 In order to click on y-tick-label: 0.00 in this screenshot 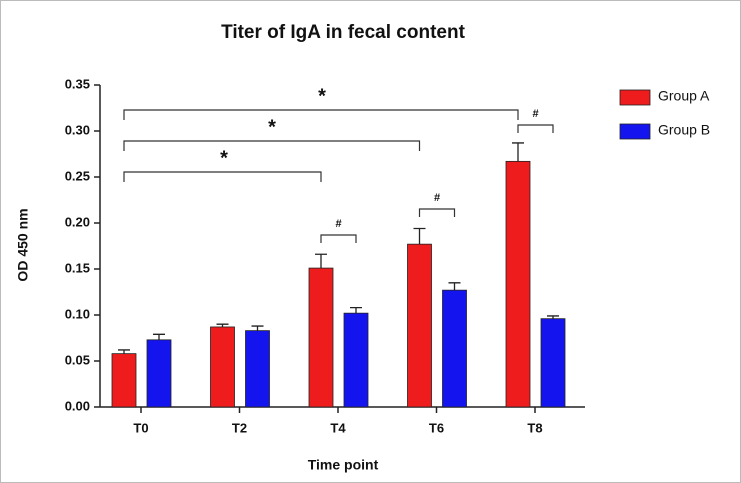, I will do `click(77, 405)`.